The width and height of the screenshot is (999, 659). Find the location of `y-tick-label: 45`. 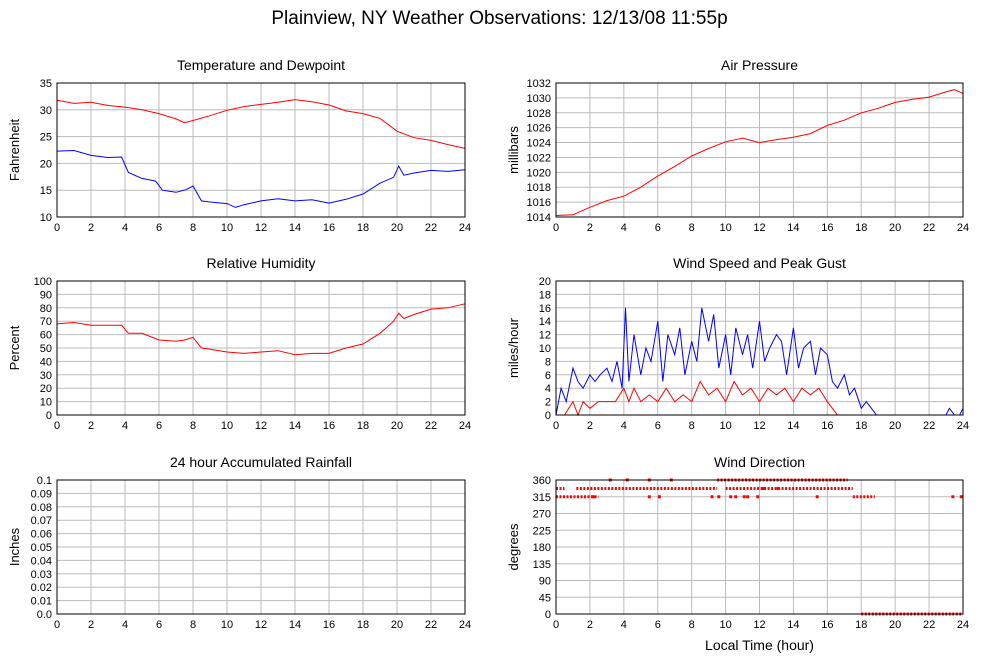

y-tick-label: 45 is located at coordinates (545, 598).